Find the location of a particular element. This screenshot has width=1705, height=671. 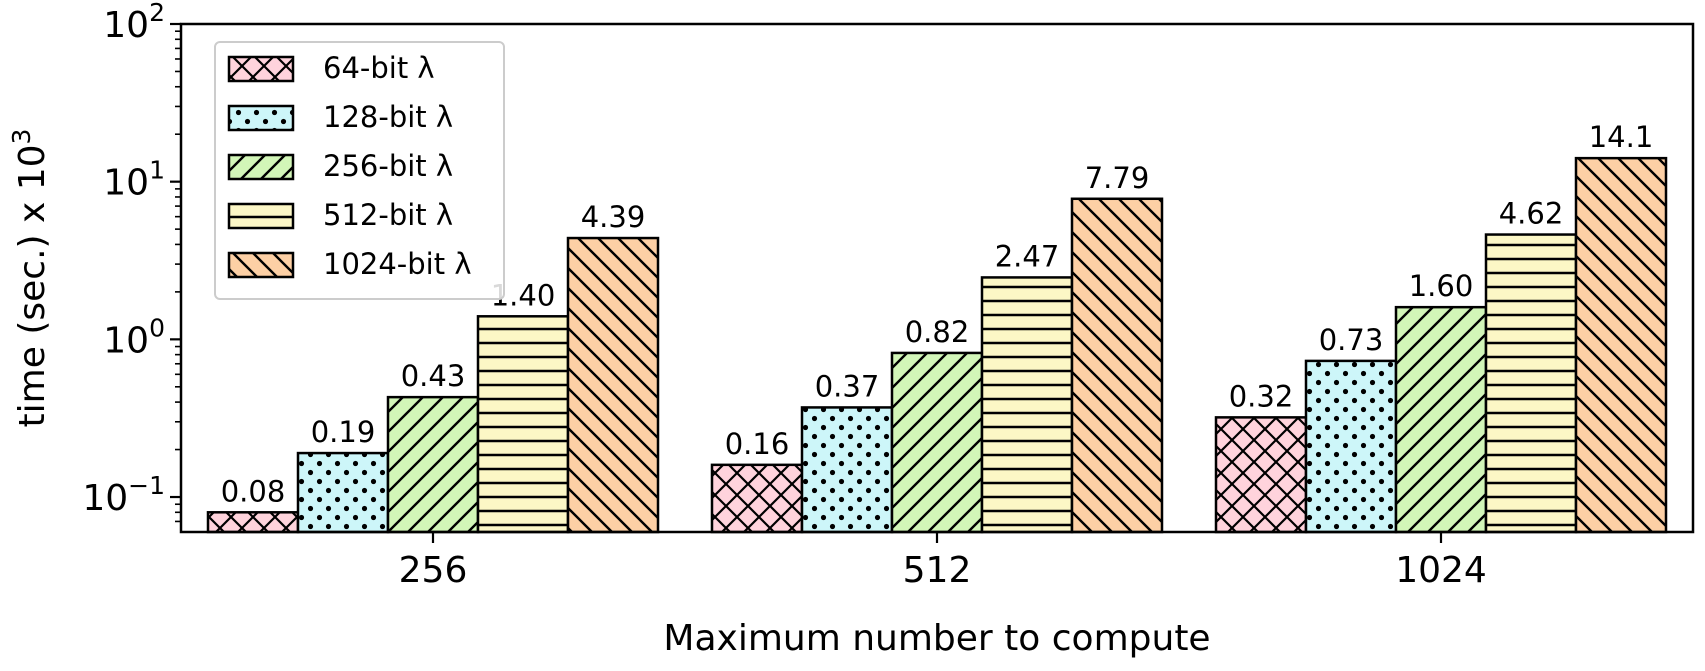

data-label-128bit-512: 0.37 is located at coordinates (847, 386).